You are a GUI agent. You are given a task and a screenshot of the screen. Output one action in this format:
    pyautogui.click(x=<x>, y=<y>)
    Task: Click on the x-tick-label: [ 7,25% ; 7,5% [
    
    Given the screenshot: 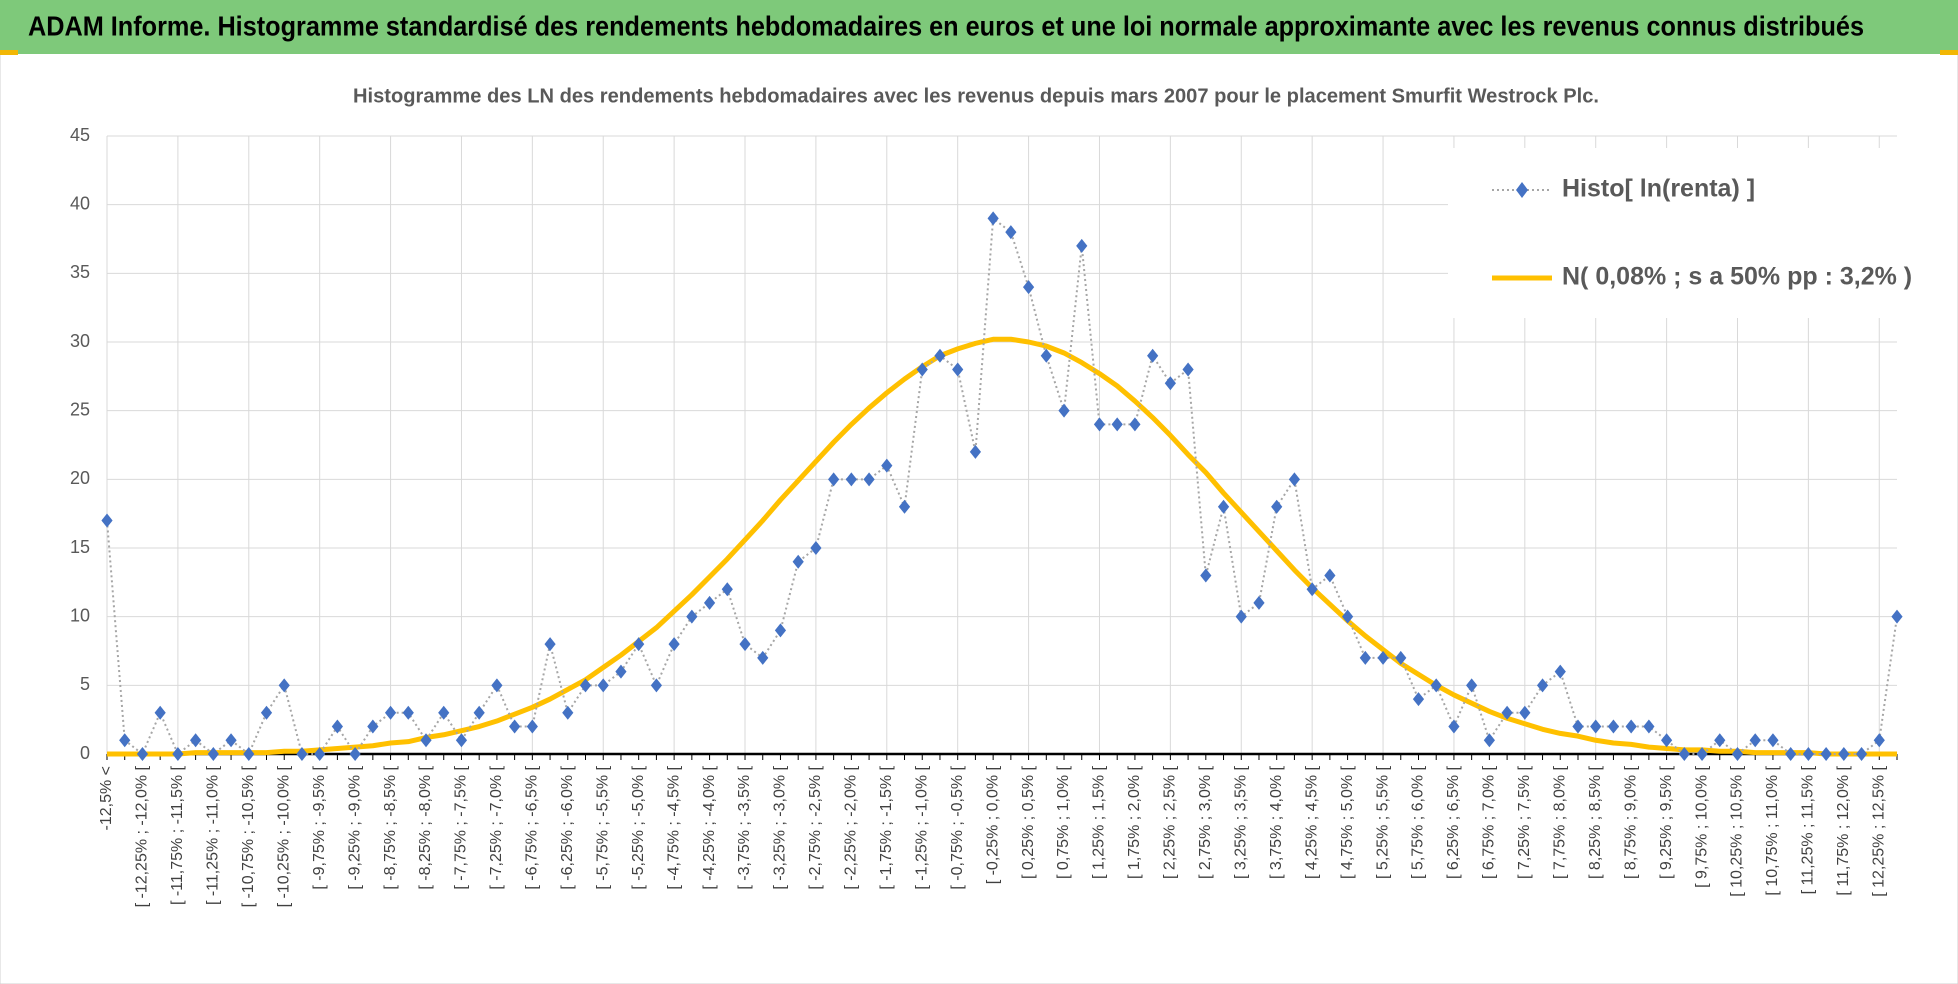 What is the action you would take?
    pyautogui.click(x=1524, y=822)
    